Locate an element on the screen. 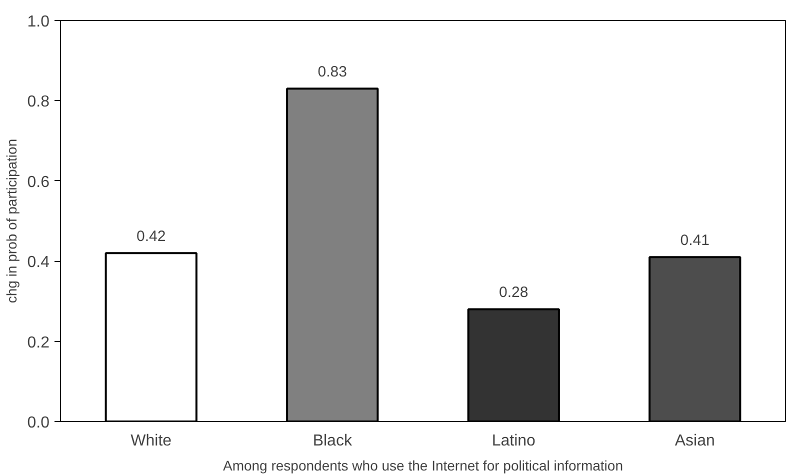 This screenshot has height=476, width=797. data-label: 0.41 is located at coordinates (695, 241).